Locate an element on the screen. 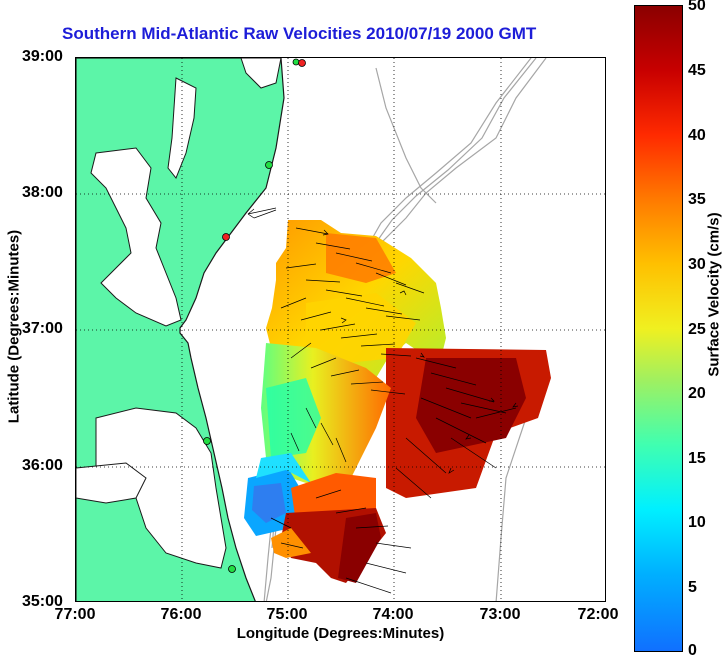  y-axis-label: Latitude (Degrees:Minutes) is located at coordinates (14, 326).